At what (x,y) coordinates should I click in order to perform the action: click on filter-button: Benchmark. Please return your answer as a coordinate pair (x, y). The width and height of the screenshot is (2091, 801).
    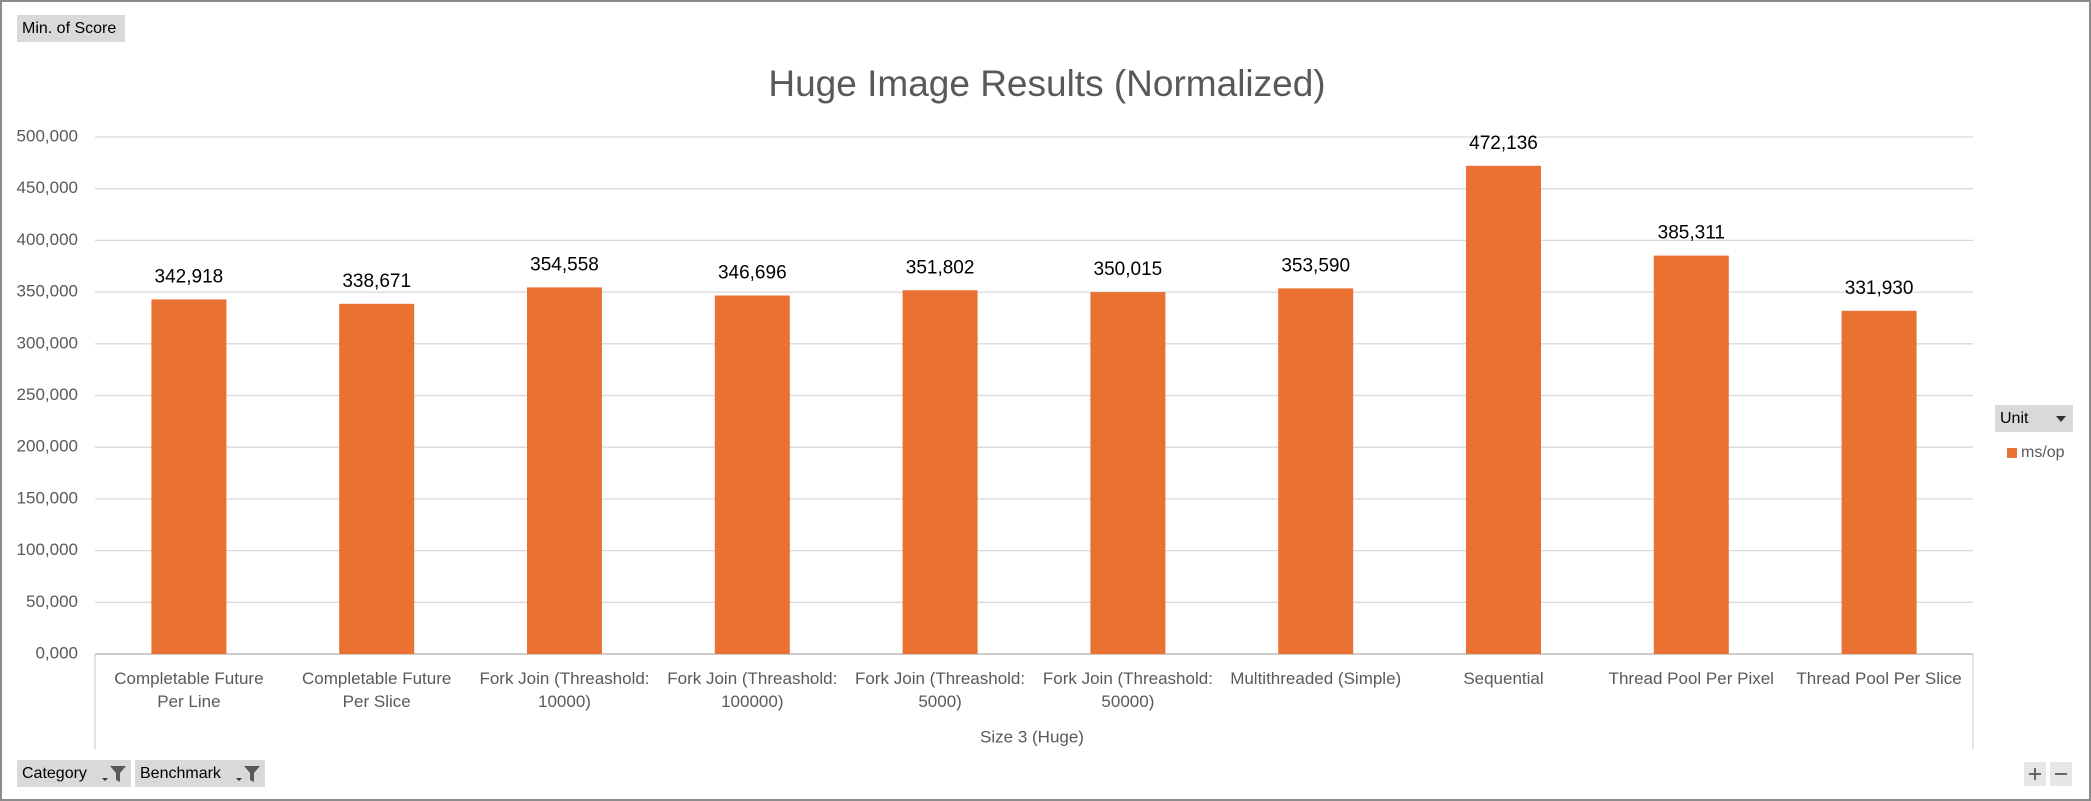
    Looking at the image, I should click on (200, 773).